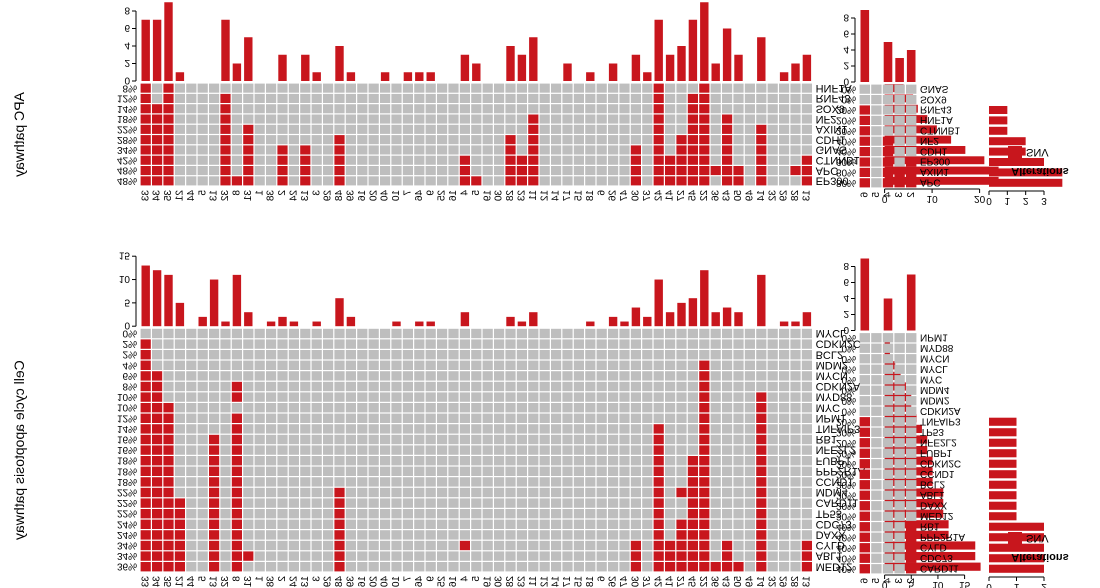  What do you see at coordinates (750, 582) in the screenshot?
I see `sample-label: 49` at bounding box center [750, 582].